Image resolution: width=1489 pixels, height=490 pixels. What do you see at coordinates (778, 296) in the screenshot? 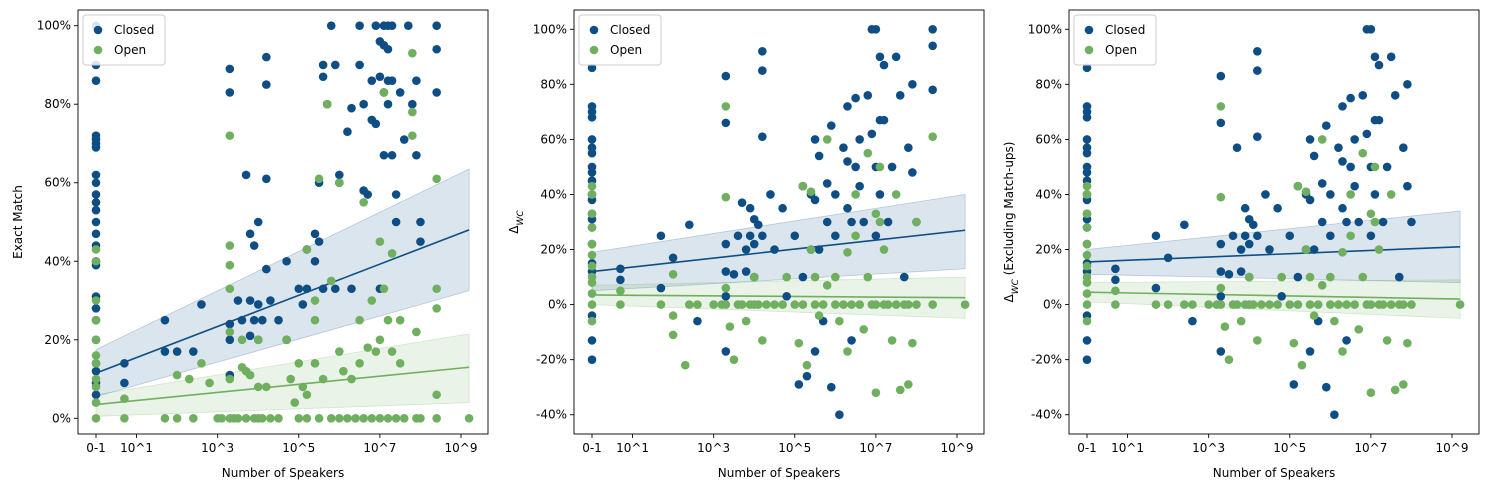
I see `fit-line-open` at bounding box center [778, 296].